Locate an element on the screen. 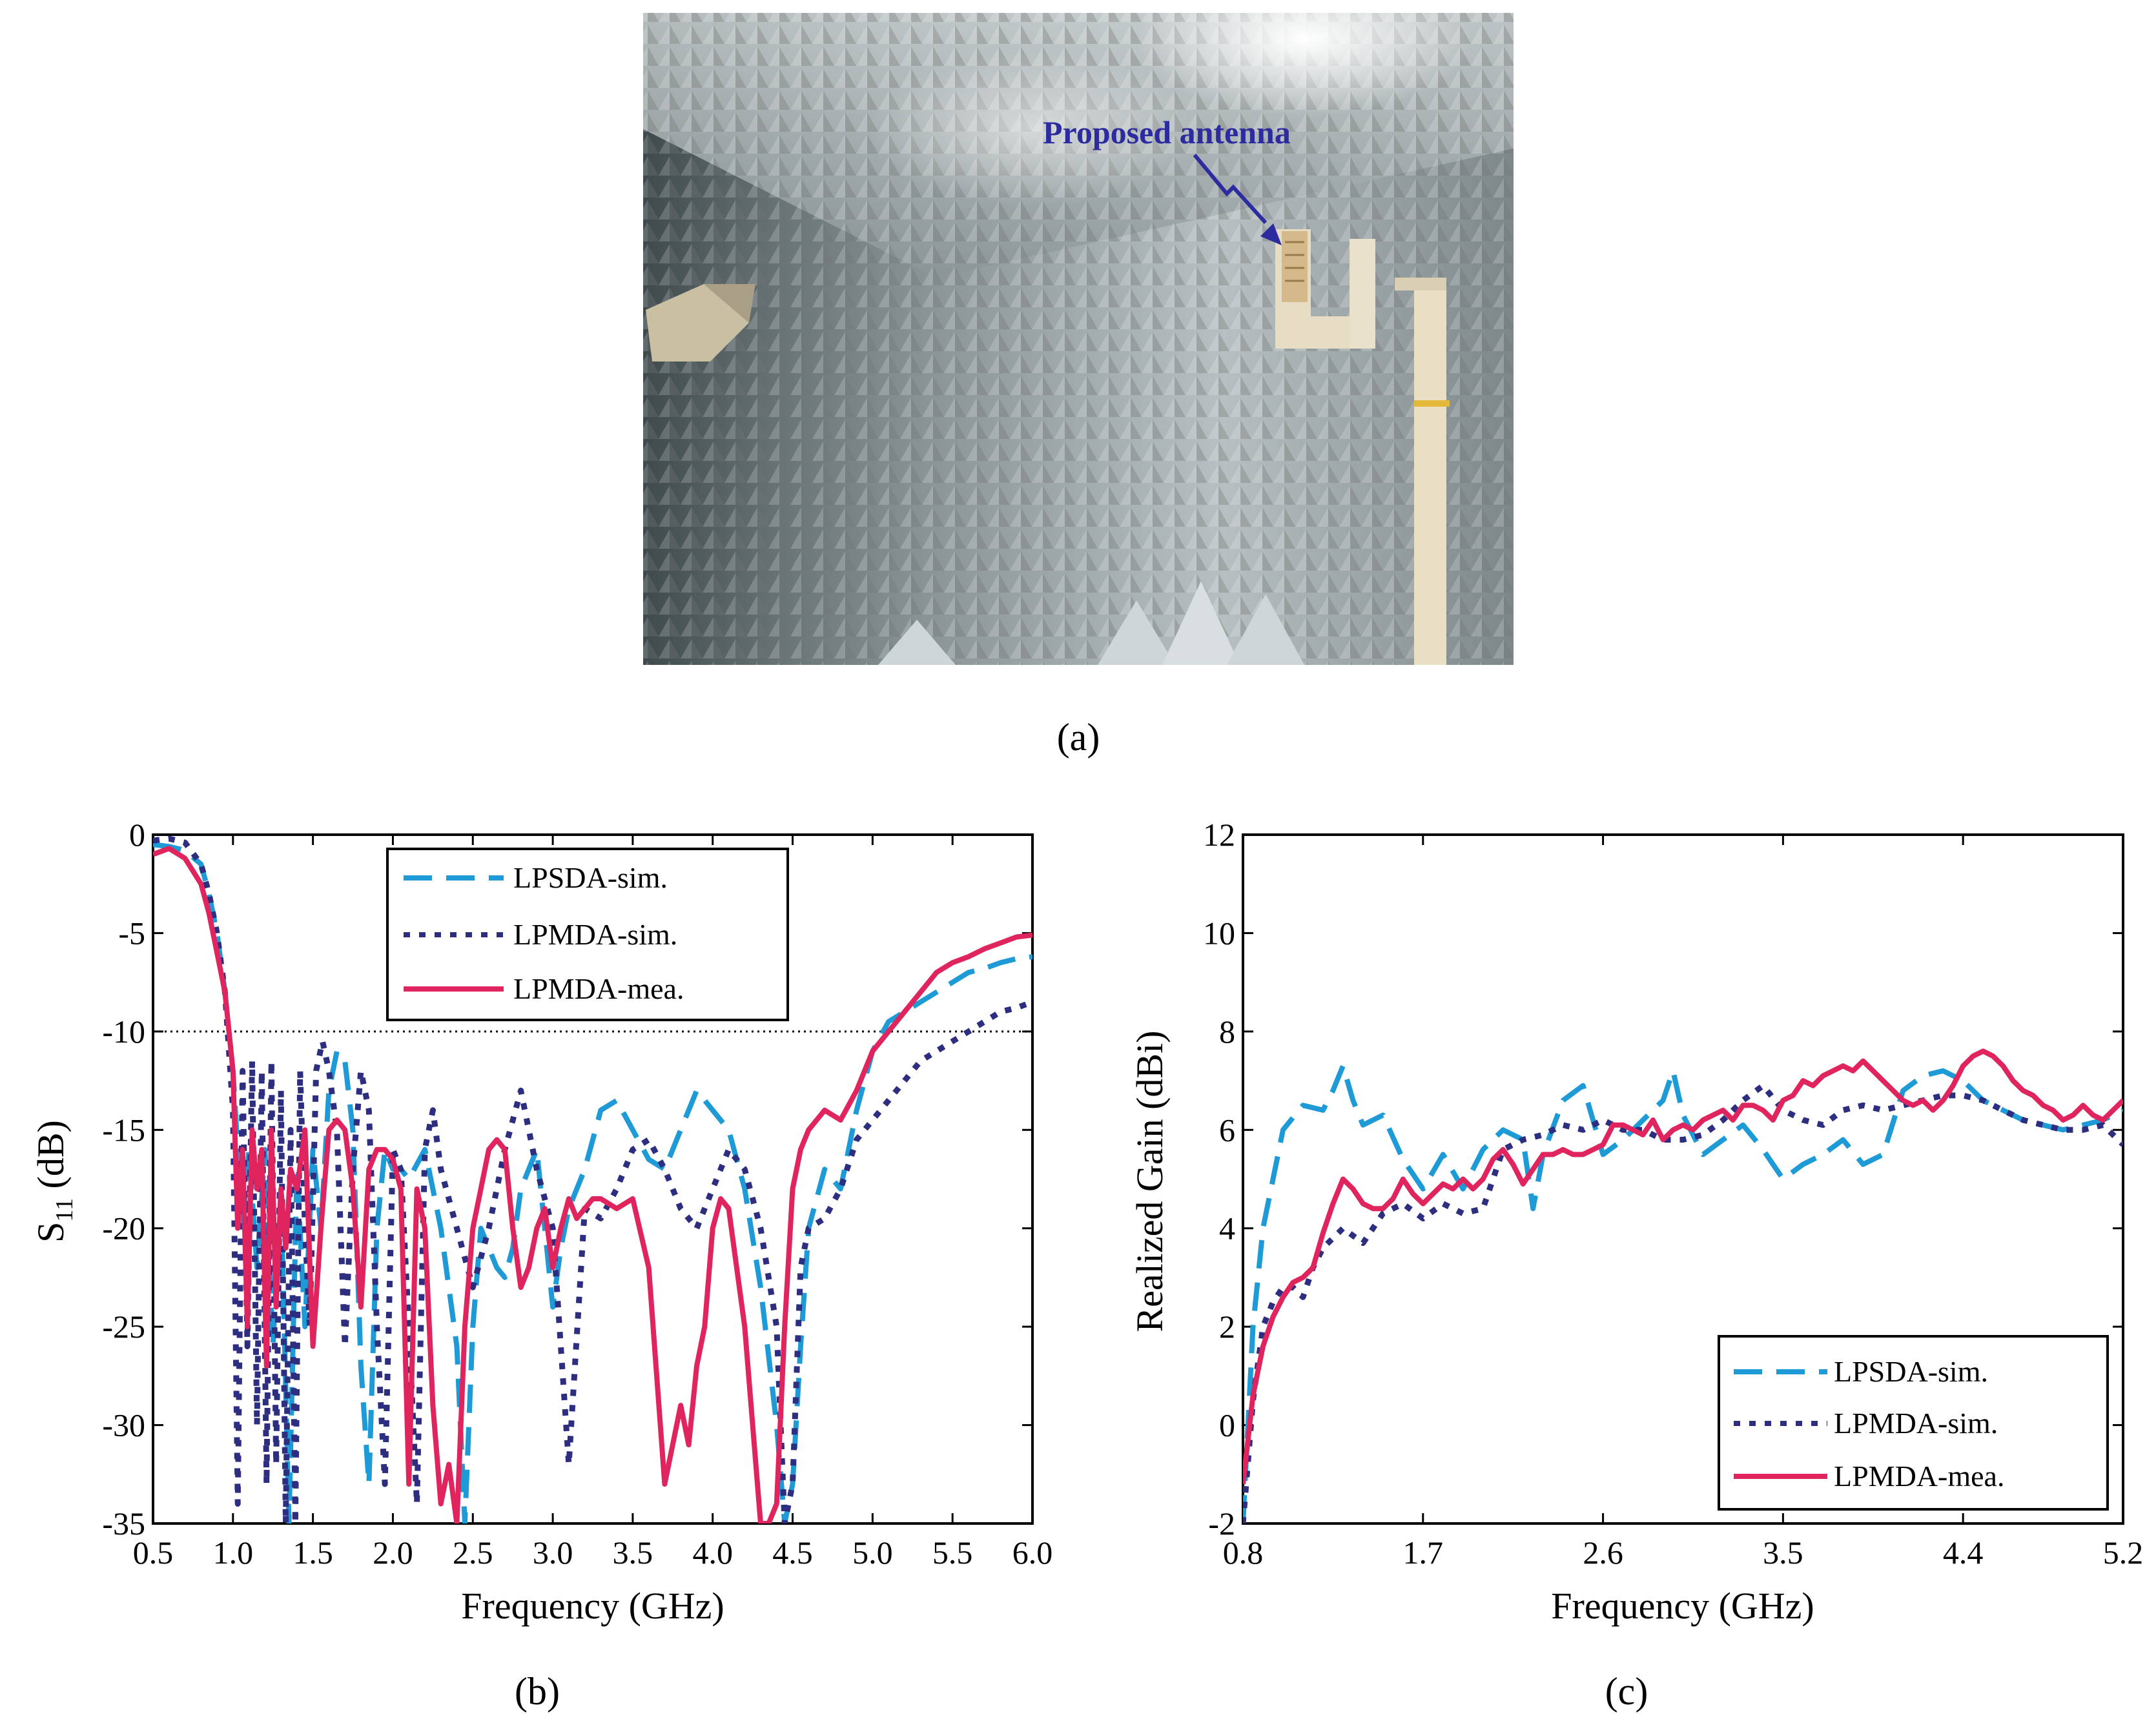 This screenshot has width=2156, height=1732. y-tick-label: -35 is located at coordinates (124, 1523).